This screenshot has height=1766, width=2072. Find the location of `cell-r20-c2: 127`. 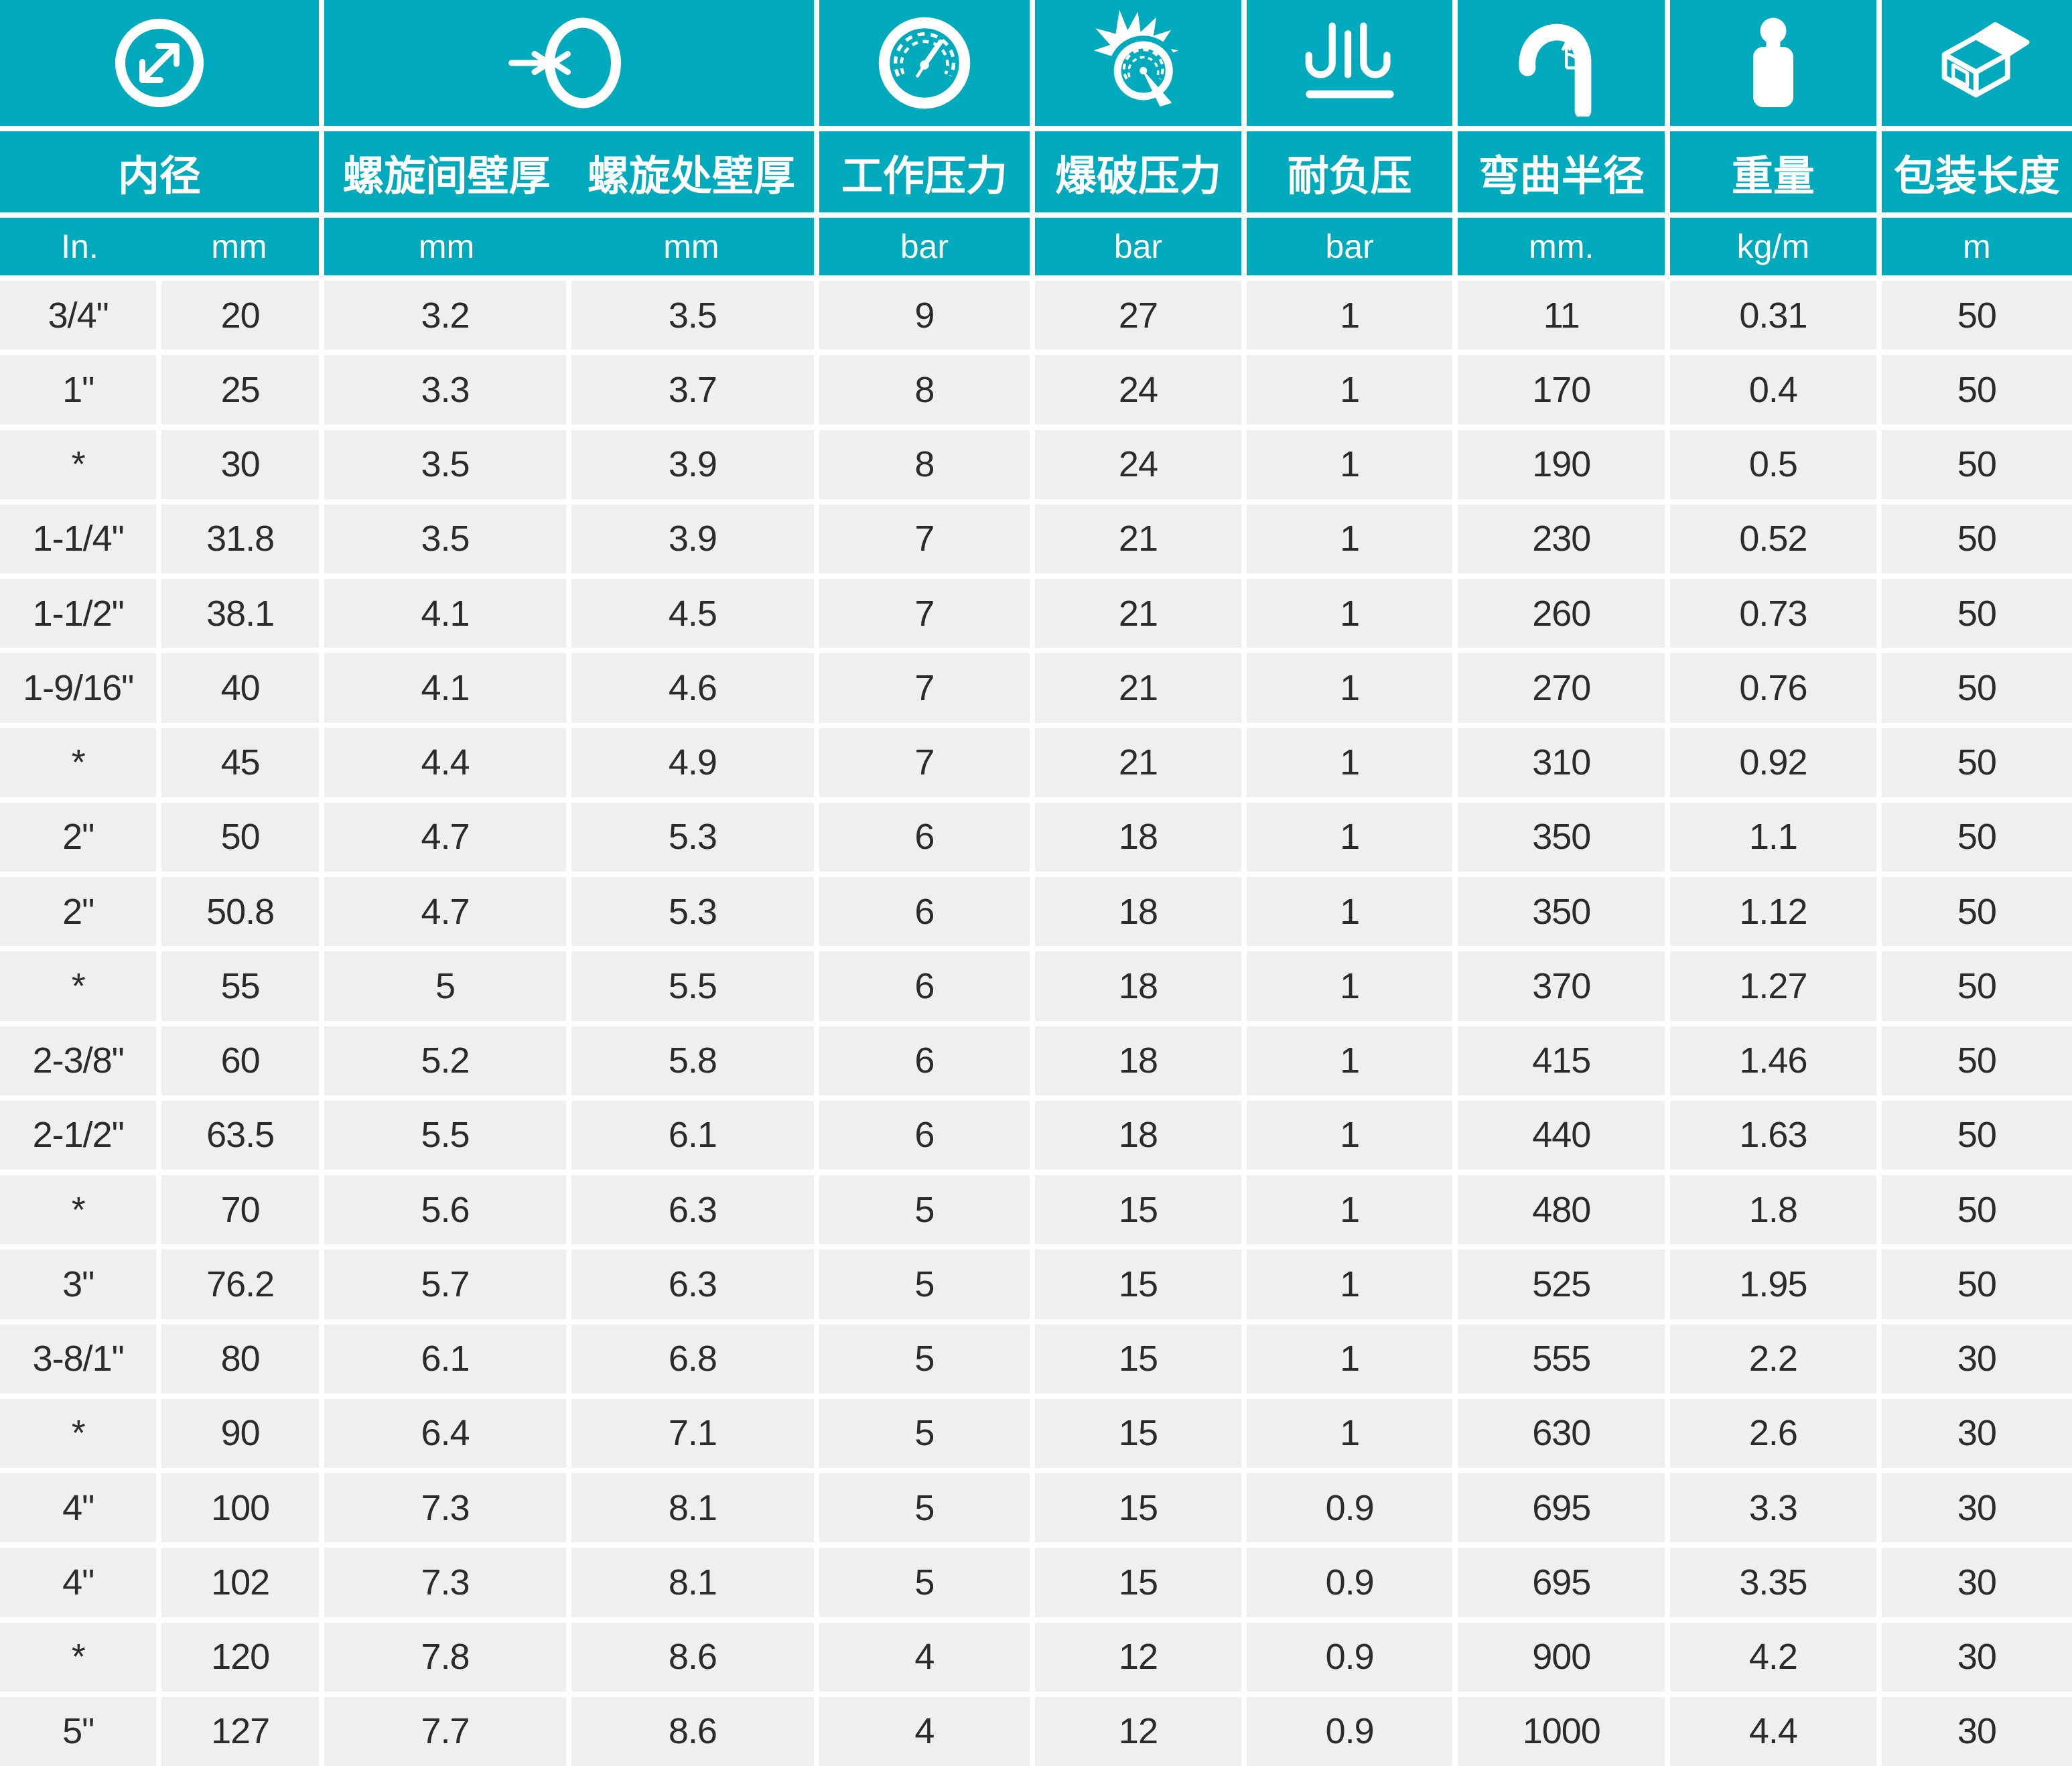

cell-r20-c2: 127 is located at coordinates (240, 1731).